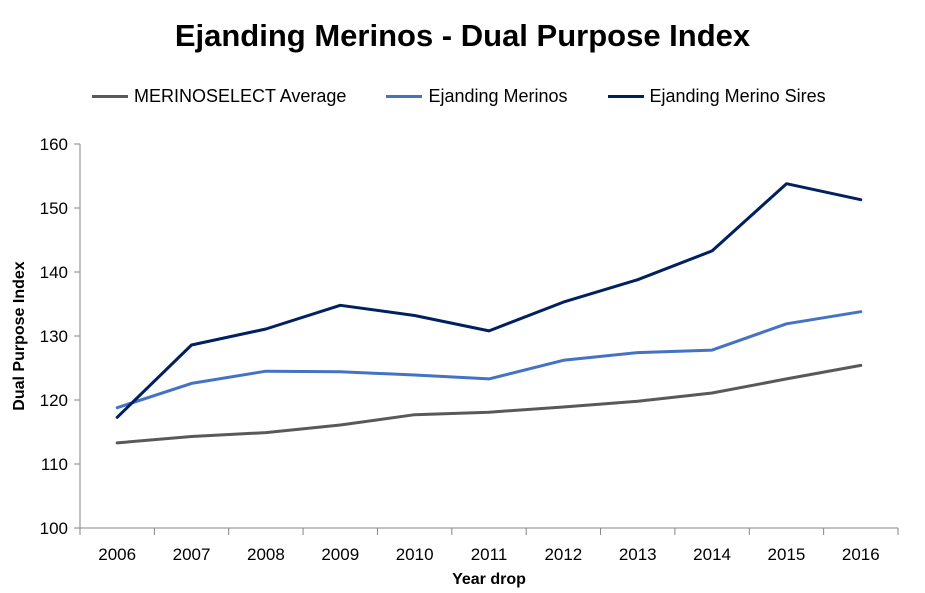 The height and width of the screenshot is (593, 925). I want to click on x-tick-label: 2006, so click(117, 554).